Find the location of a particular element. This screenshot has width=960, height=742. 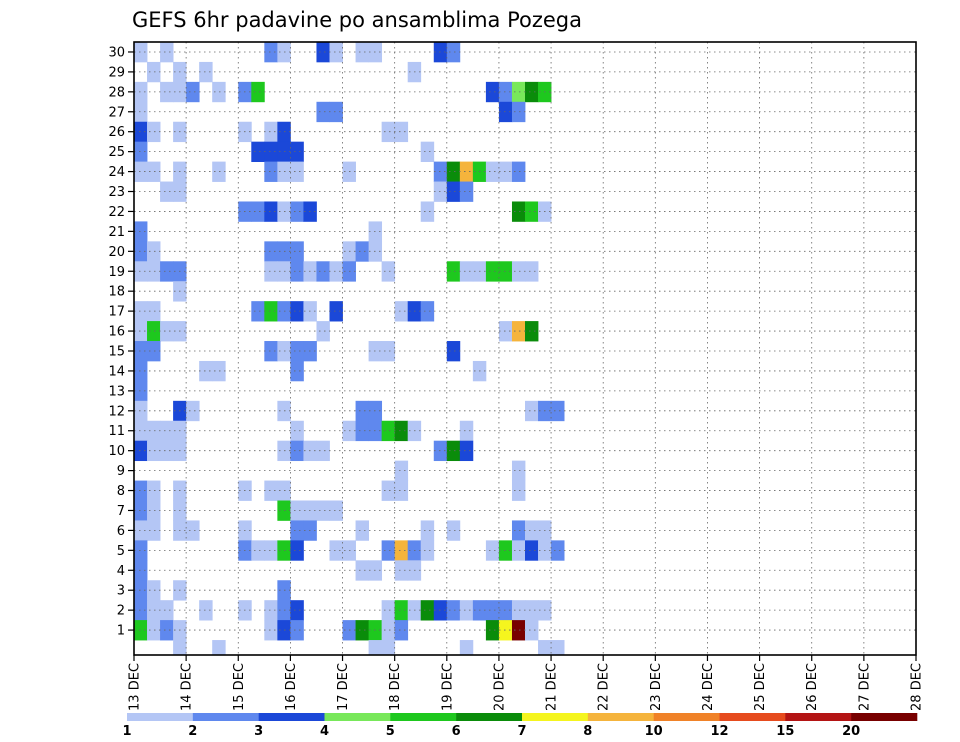

legend: 1 2 3 4 5 6 7 8 10 12 15 20 is located at coordinates (520, 726).